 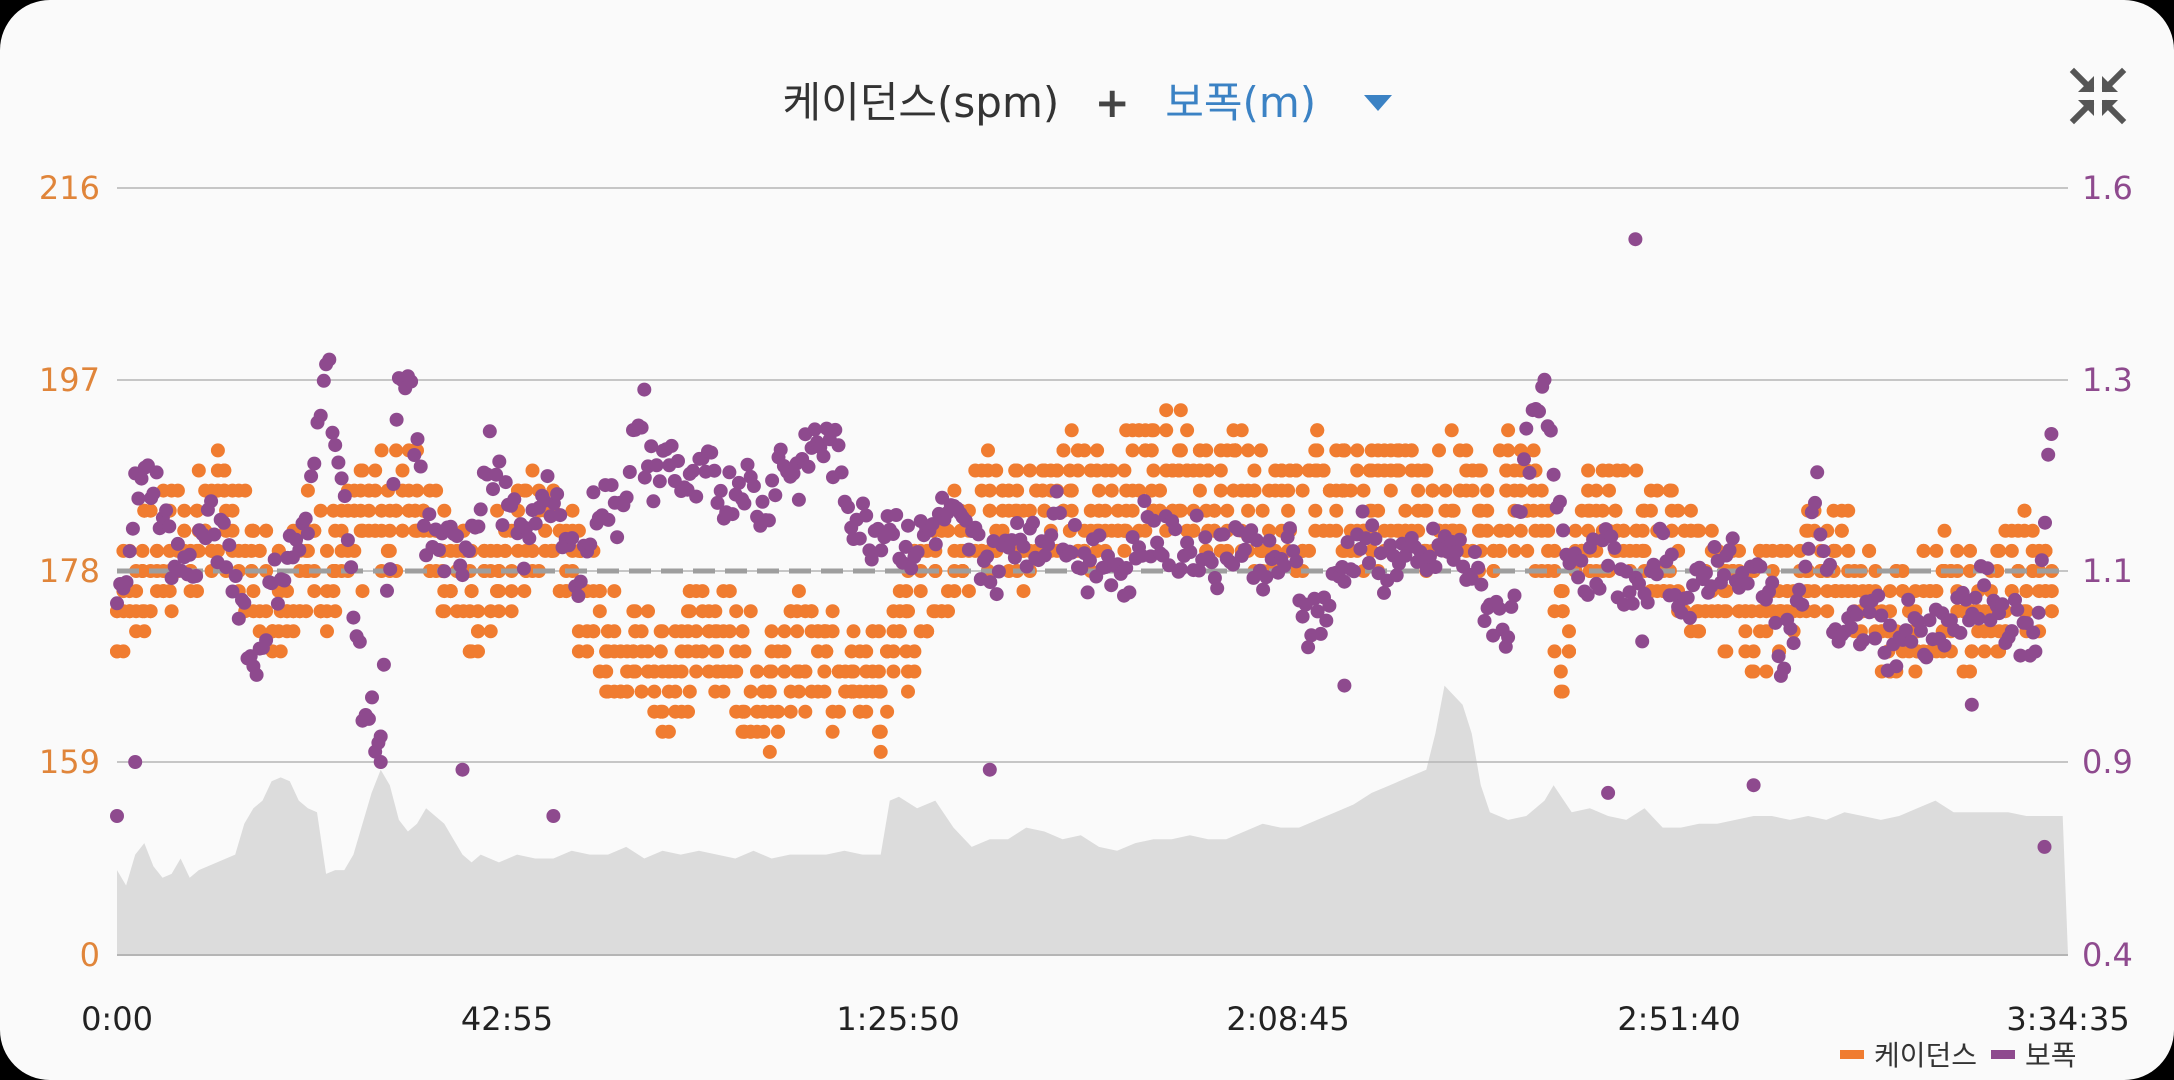 I want to click on x-tick-label: 3:34:35, so click(x=2067, y=1019).